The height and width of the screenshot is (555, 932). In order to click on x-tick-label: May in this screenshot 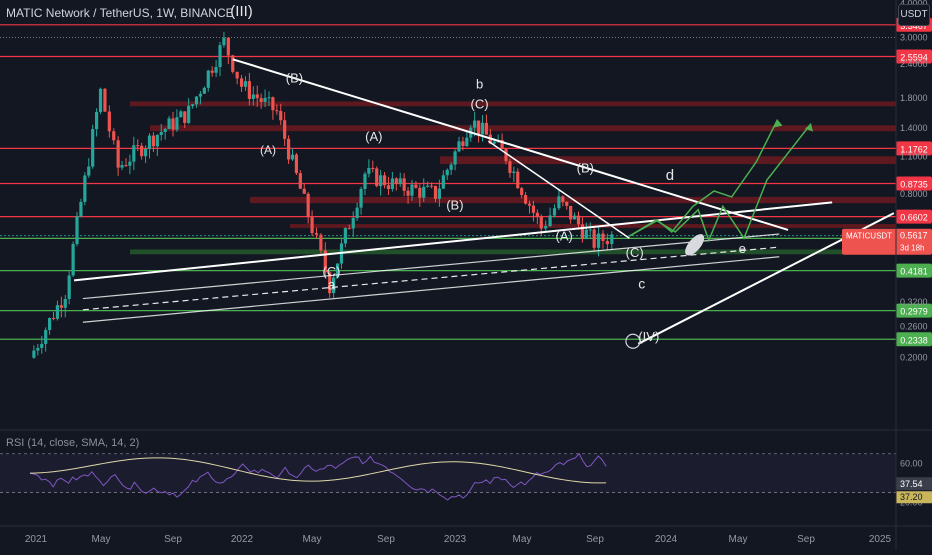, I will do `click(312, 539)`.